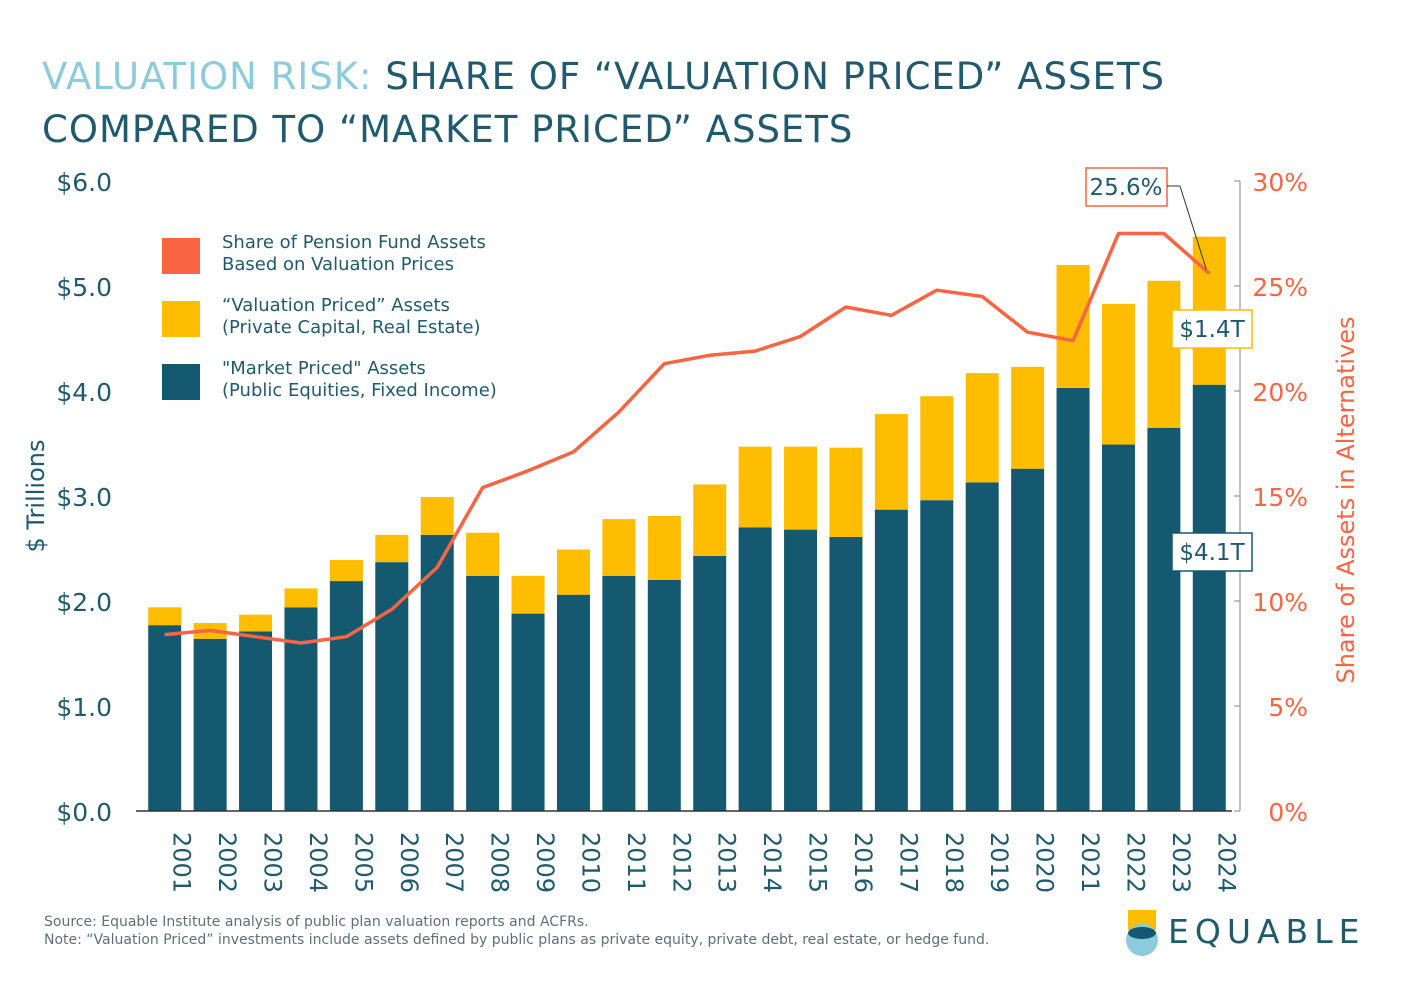 The height and width of the screenshot is (994, 1412). I want to click on bar-market-2005, so click(346, 696).